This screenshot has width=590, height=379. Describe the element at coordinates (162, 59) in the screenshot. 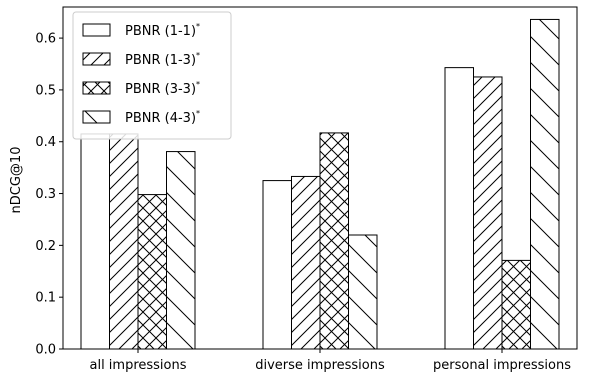

I see `legend-label: PBNR (1-3)*` at that location.